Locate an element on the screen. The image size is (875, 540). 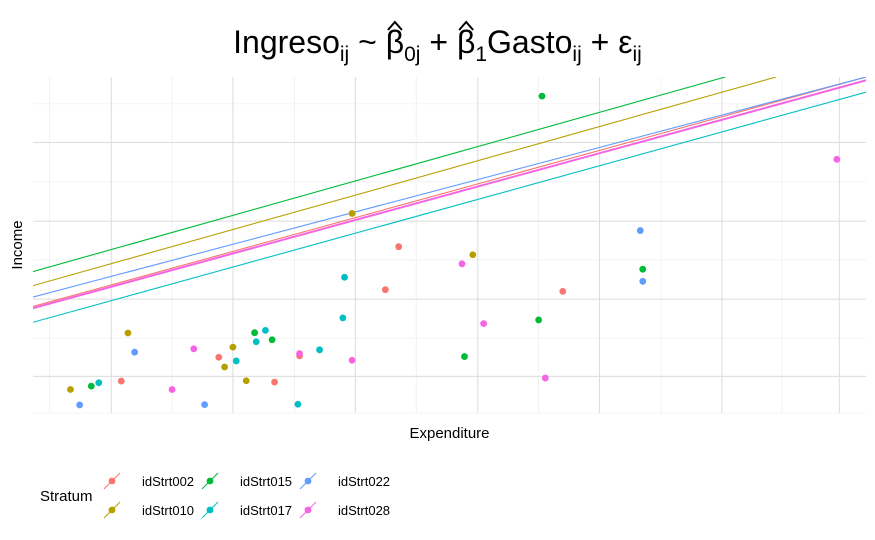
legend-key-idStrt022 is located at coordinates (308, 481).